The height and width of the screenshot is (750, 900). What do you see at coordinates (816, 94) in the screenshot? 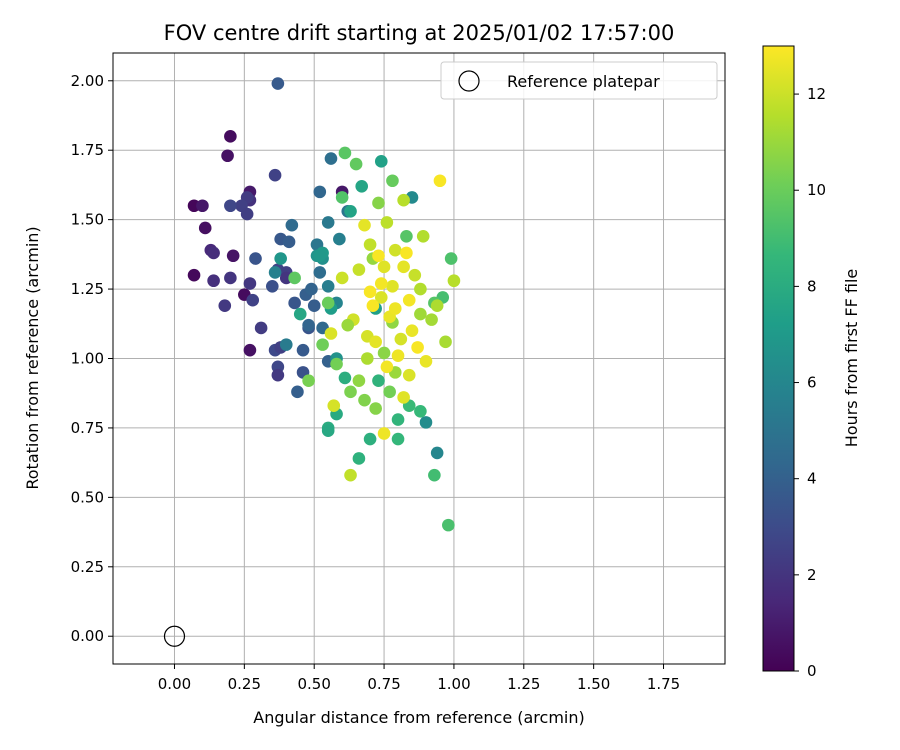
I see `colorbar-tick-label: 12` at bounding box center [816, 94].